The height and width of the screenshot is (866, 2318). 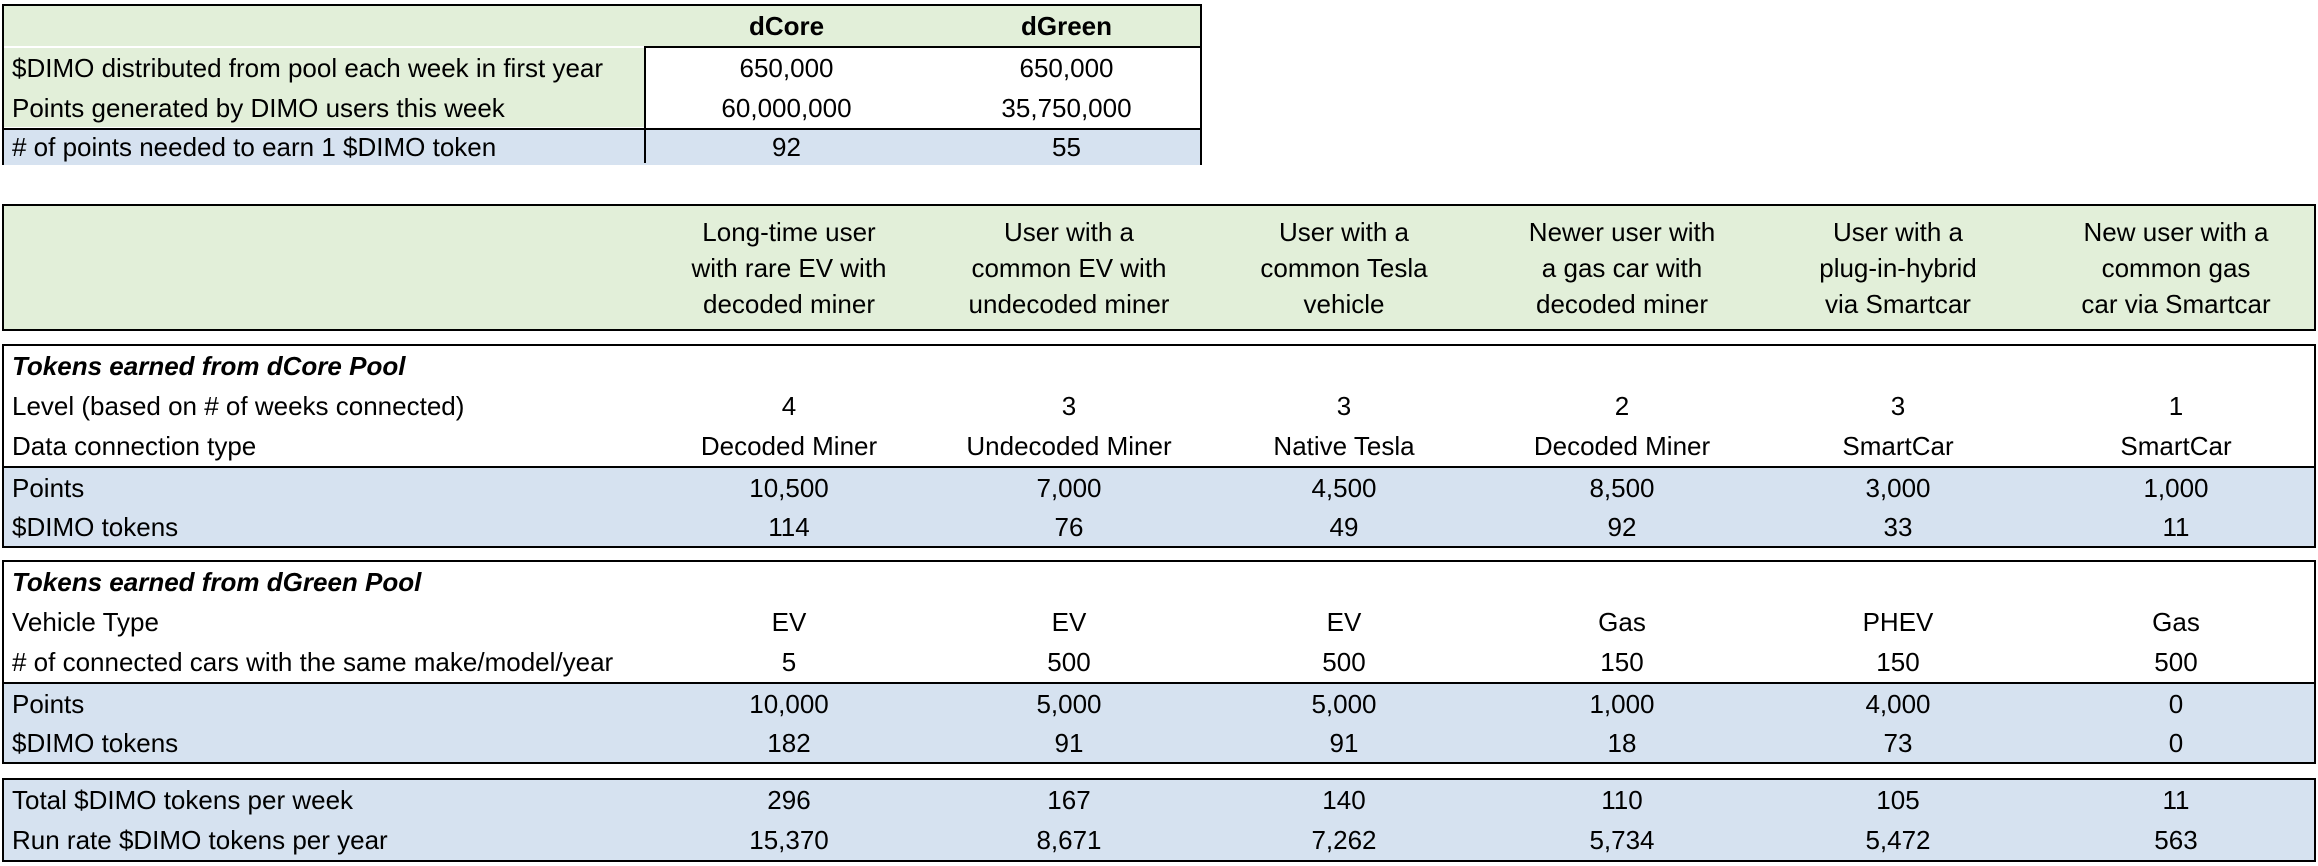 I want to click on value-cell: 7,262, so click(x=1344, y=839).